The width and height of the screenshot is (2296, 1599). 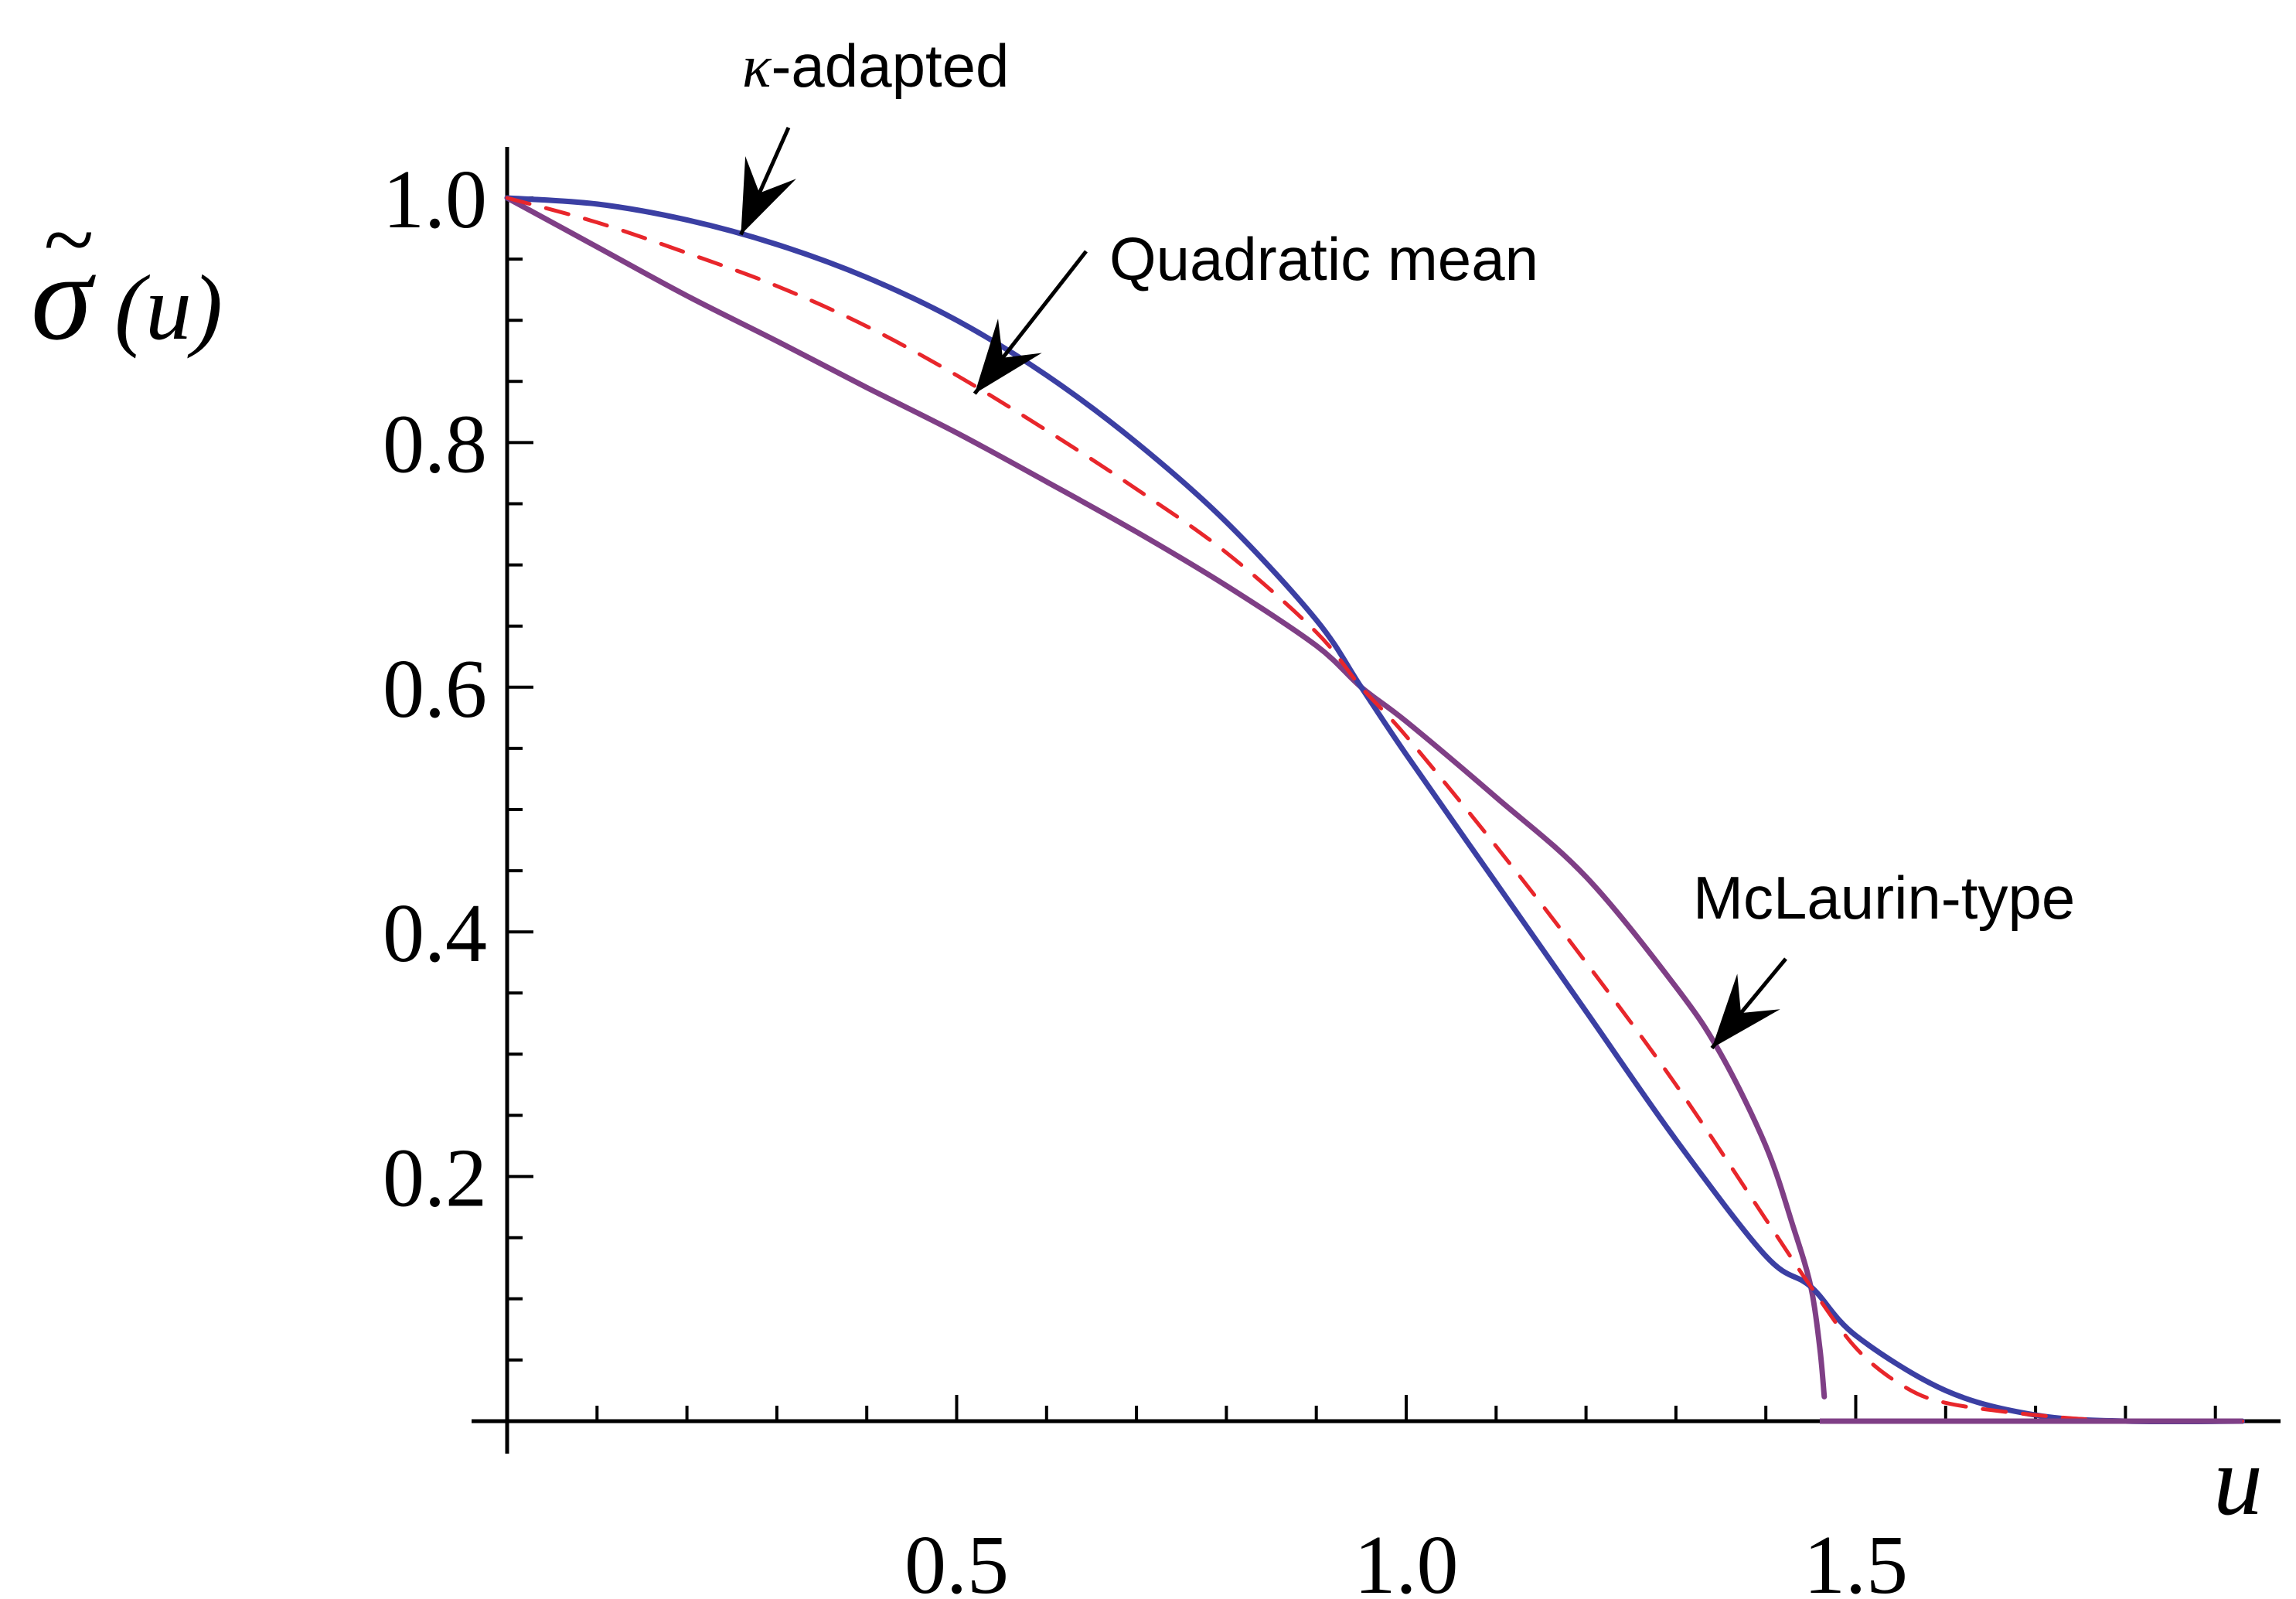 What do you see at coordinates (63, 297) in the screenshot?
I see `y-axis-label-symbol: σ` at bounding box center [63, 297].